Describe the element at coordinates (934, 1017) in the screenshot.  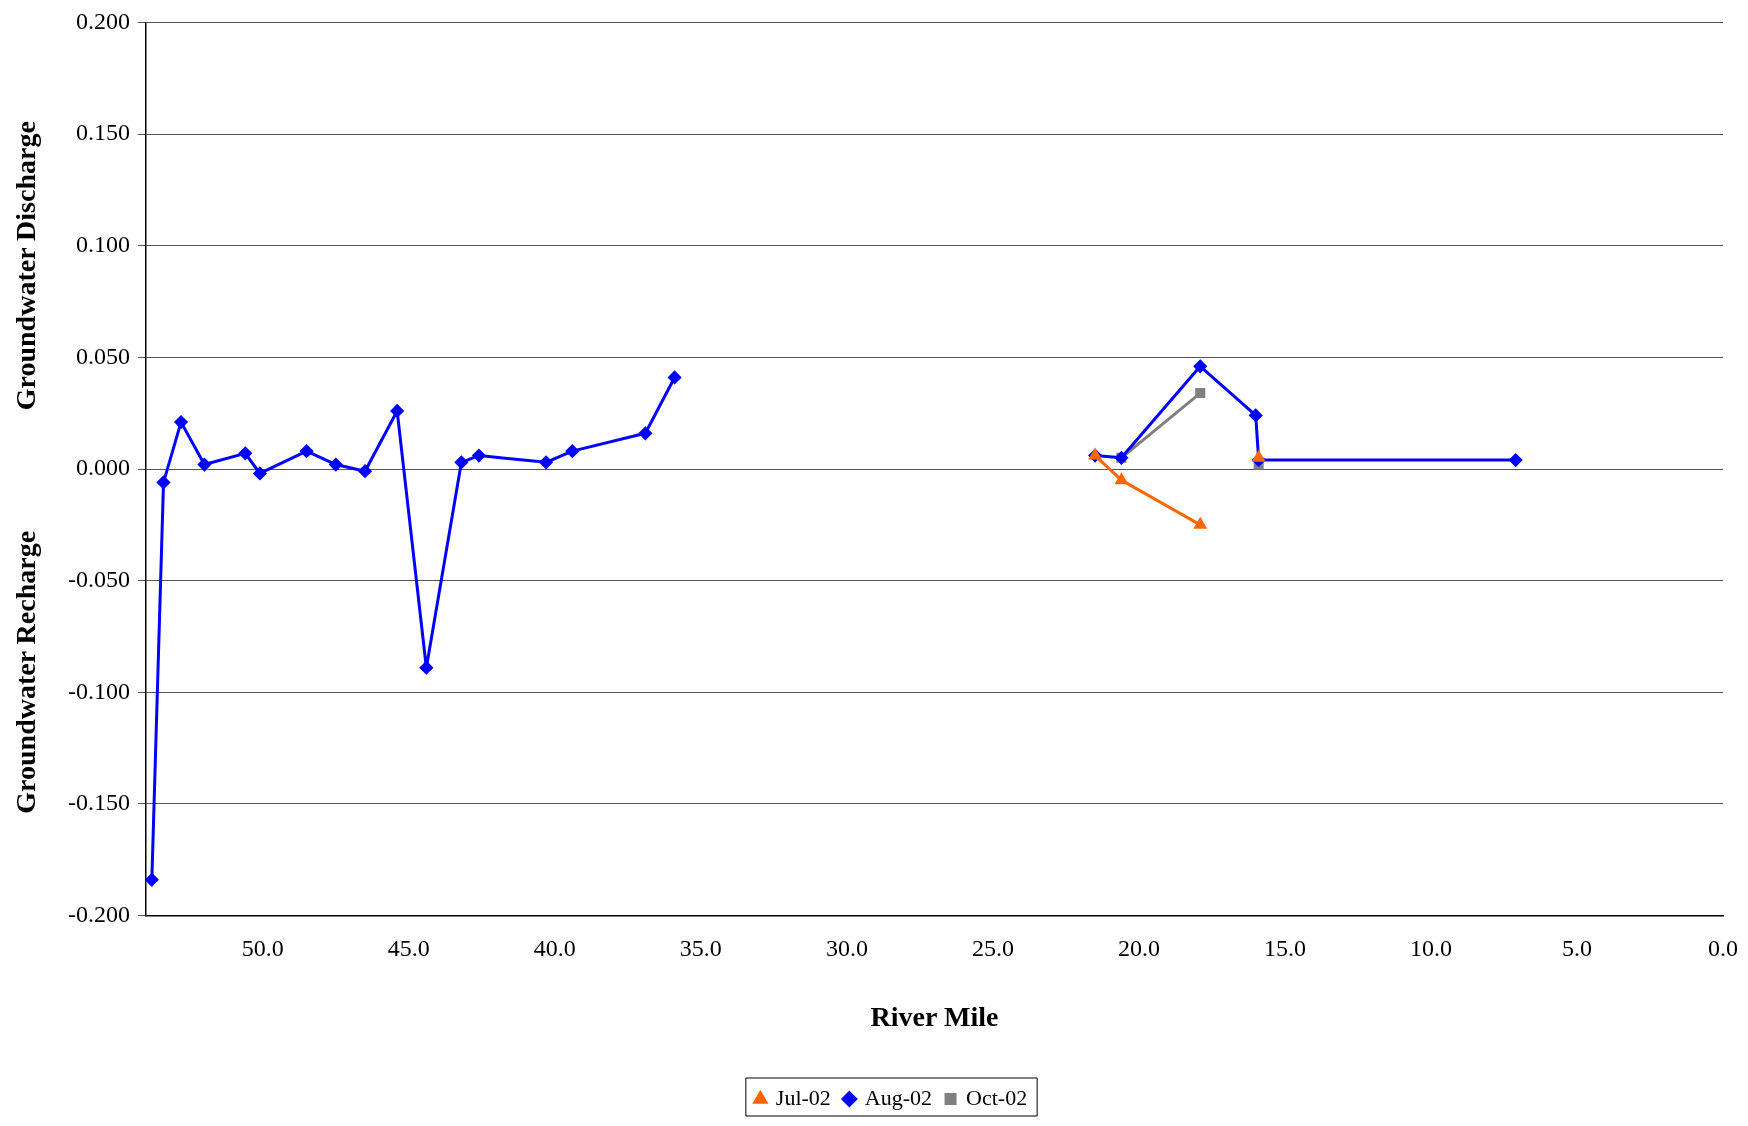
I see `x-axis-title: River Mile` at that location.